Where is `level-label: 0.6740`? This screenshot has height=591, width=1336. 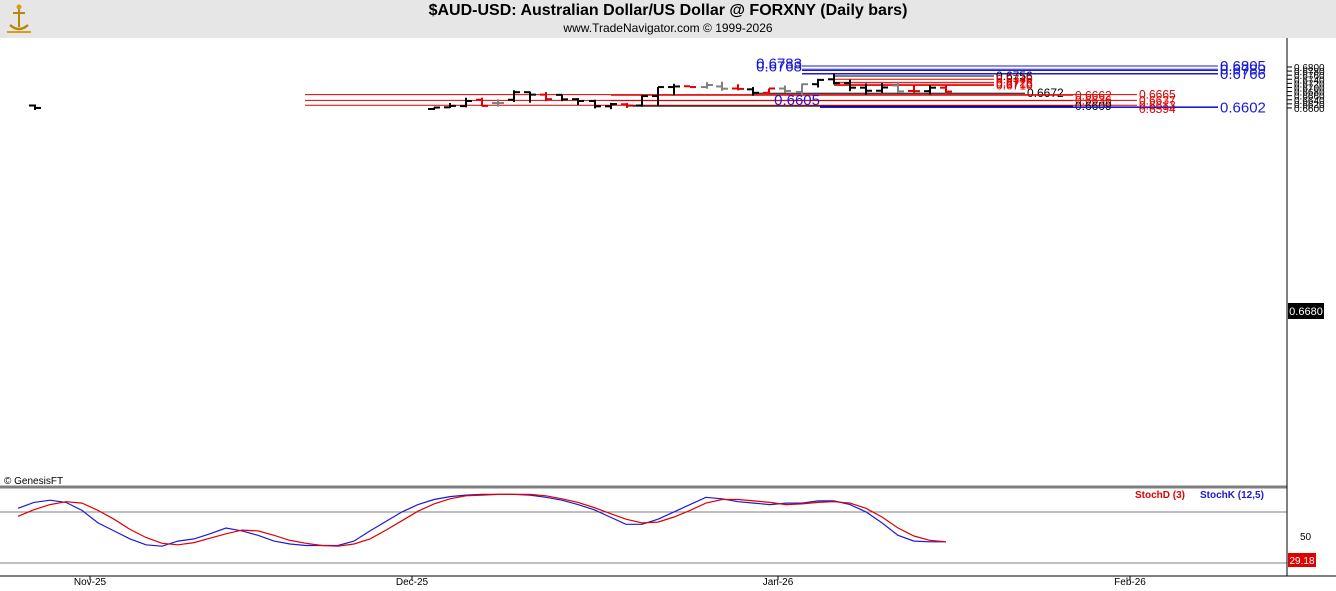
level-label: 0.6740 is located at coordinates (1014, 79).